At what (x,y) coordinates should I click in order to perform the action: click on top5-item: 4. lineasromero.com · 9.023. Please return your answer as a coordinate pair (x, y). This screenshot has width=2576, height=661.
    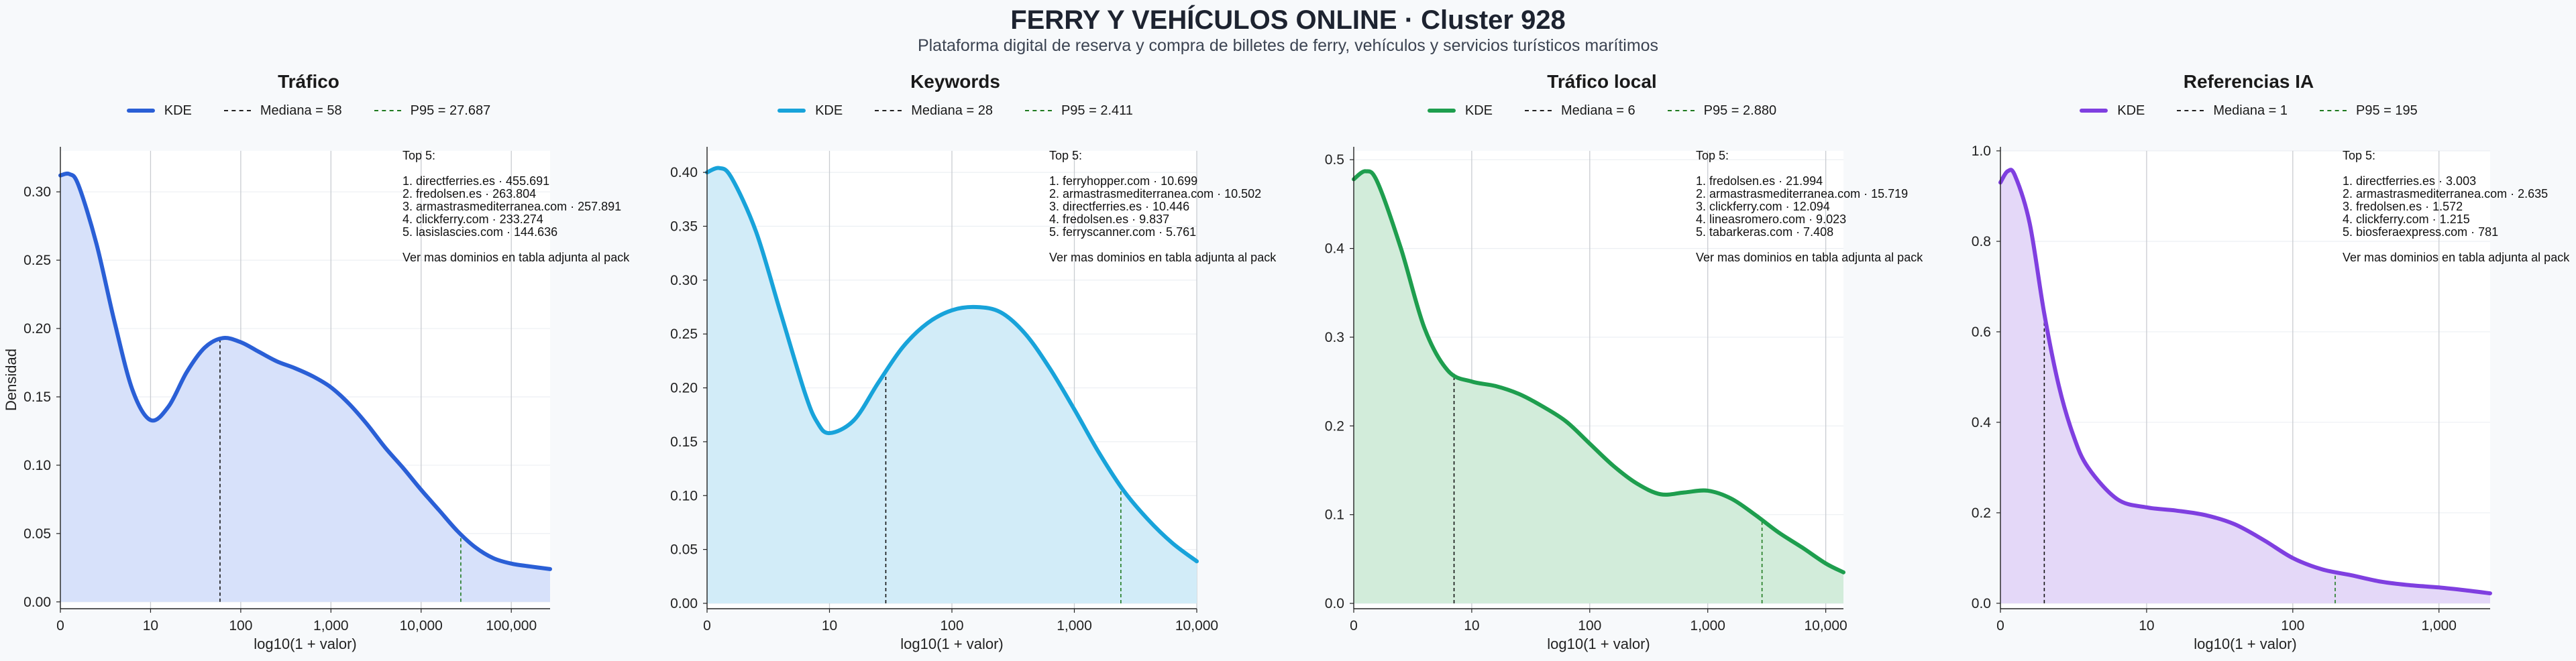
    Looking at the image, I should click on (1771, 219).